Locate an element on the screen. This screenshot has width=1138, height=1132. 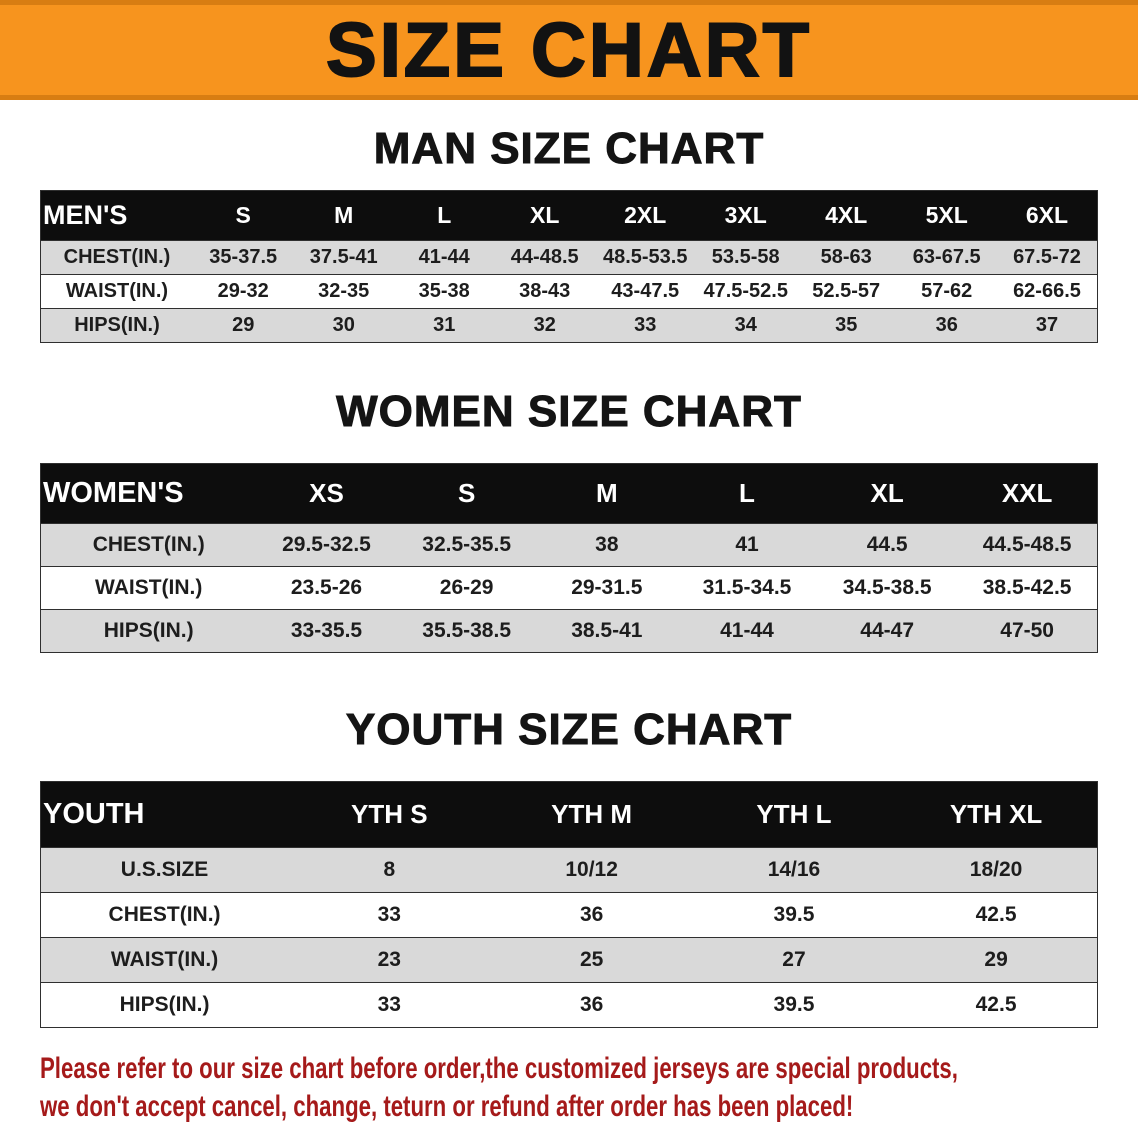
size-value: 31.5-34.5 is located at coordinates (747, 588).